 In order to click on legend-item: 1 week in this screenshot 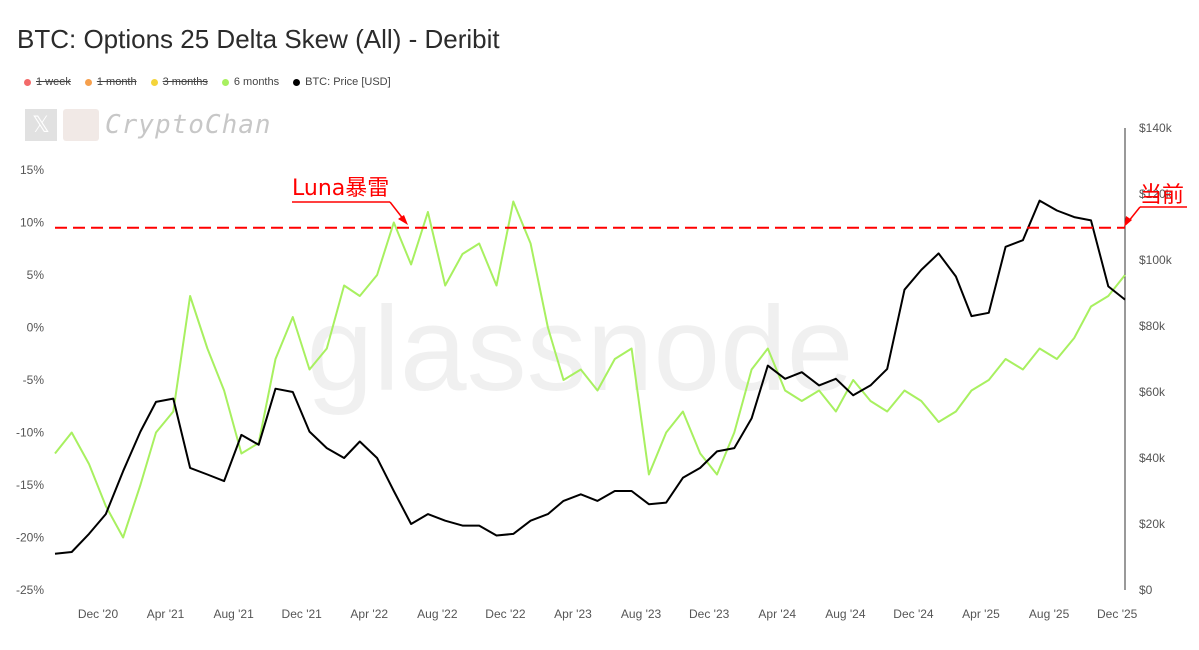, I will do `click(47, 82)`.